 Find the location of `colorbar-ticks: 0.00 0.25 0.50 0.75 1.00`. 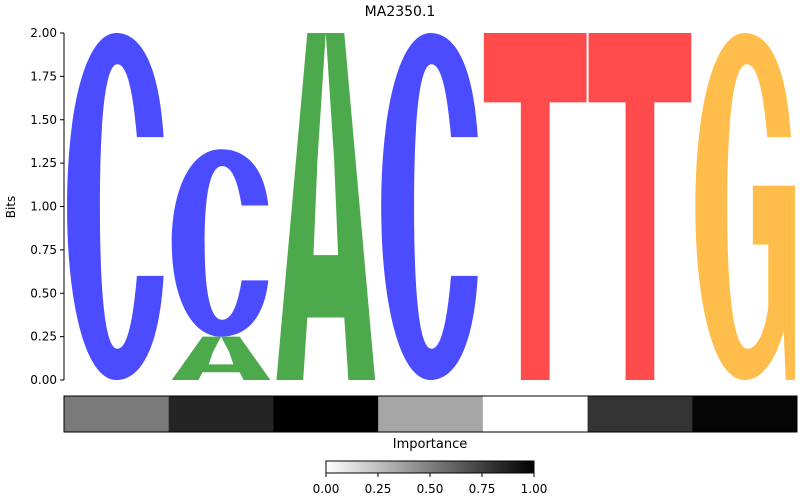

colorbar-ticks: 0.00 0.25 0.50 0.75 1.00 is located at coordinates (430, 484).